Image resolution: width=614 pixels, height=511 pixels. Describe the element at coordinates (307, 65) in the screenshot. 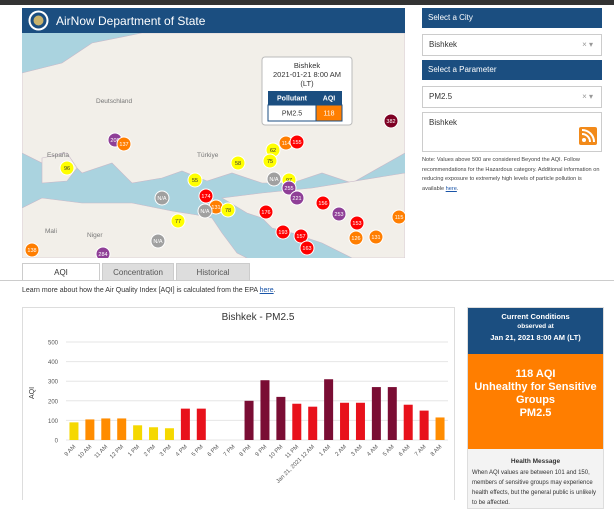

I see `popup-city: Bishkek` at that location.